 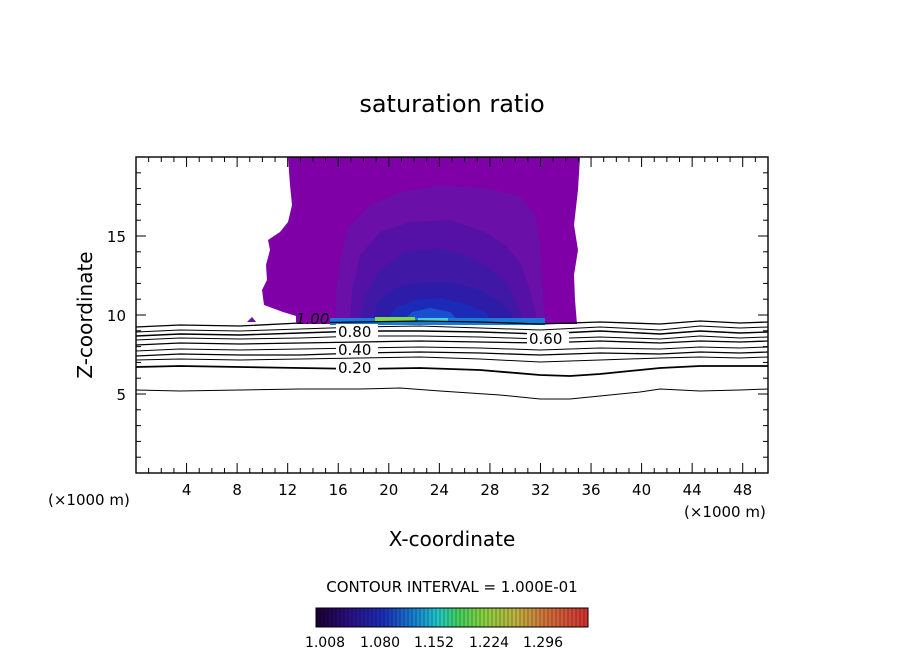 What do you see at coordinates (121, 395) in the screenshot?
I see `y-tick-label-5: 5` at bounding box center [121, 395].